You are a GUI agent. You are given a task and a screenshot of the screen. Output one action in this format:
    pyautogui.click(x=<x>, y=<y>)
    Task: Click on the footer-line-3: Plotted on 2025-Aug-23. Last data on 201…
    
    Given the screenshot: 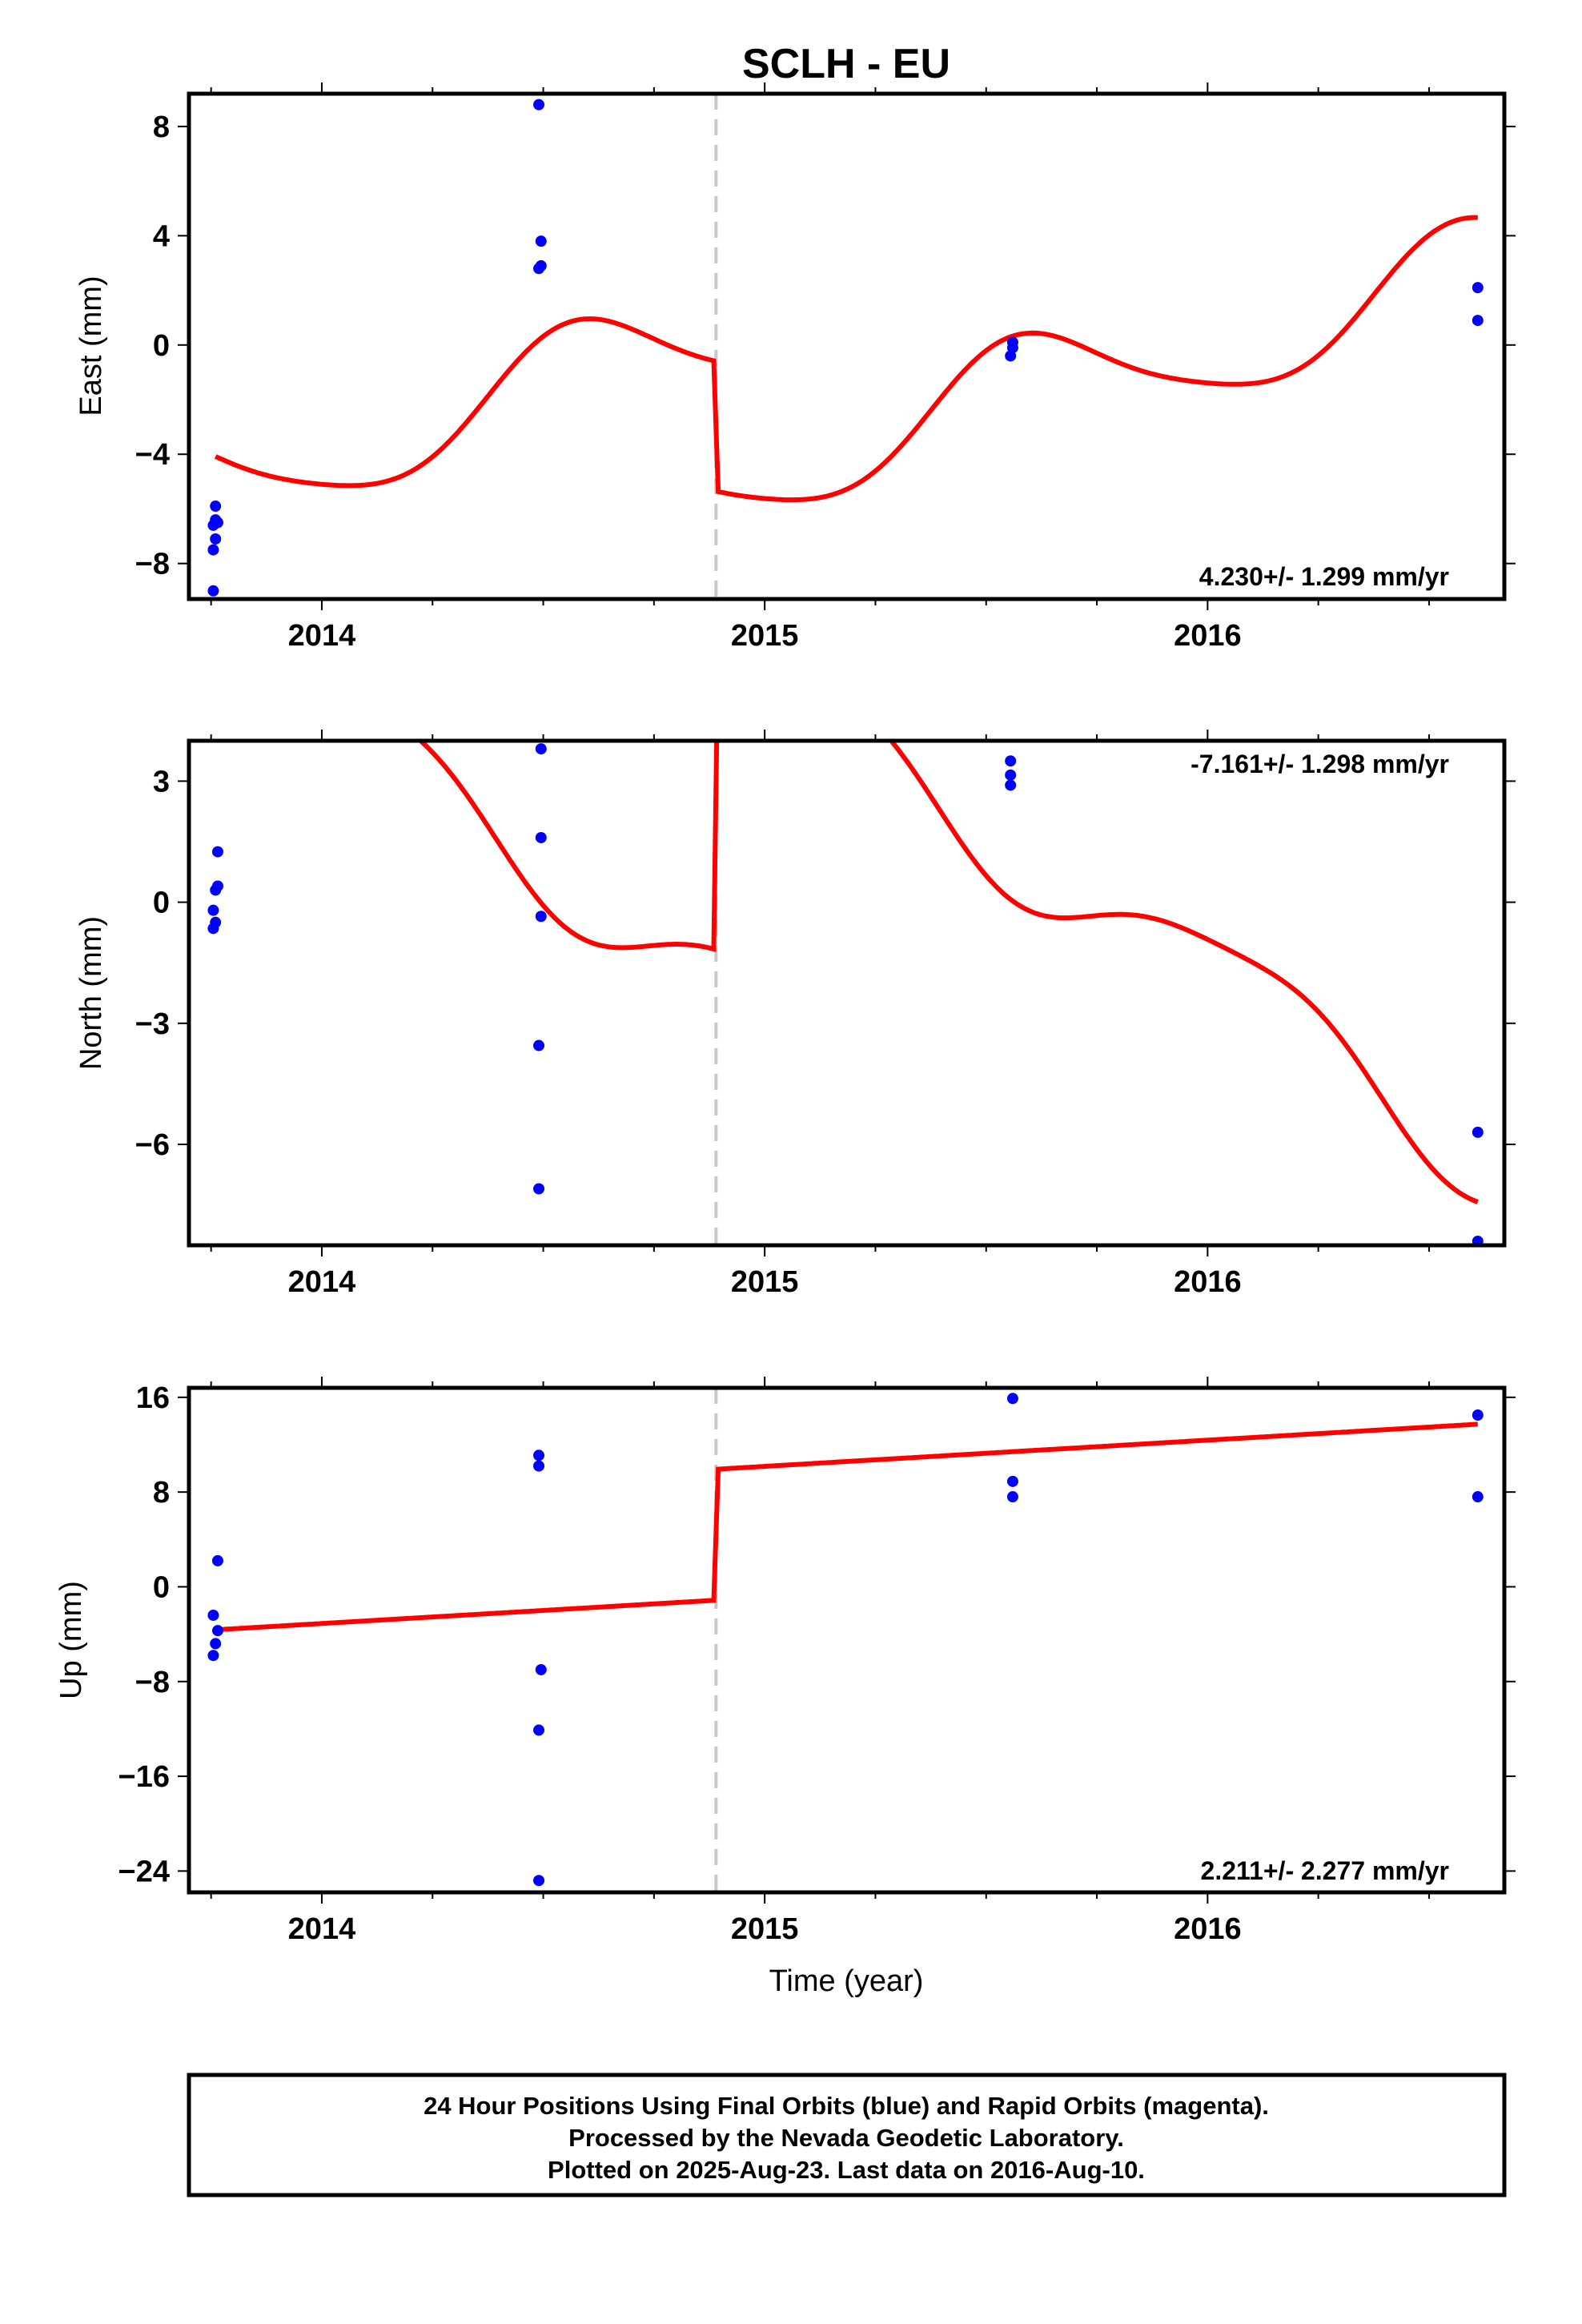 What is the action you would take?
    pyautogui.click(x=847, y=2170)
    